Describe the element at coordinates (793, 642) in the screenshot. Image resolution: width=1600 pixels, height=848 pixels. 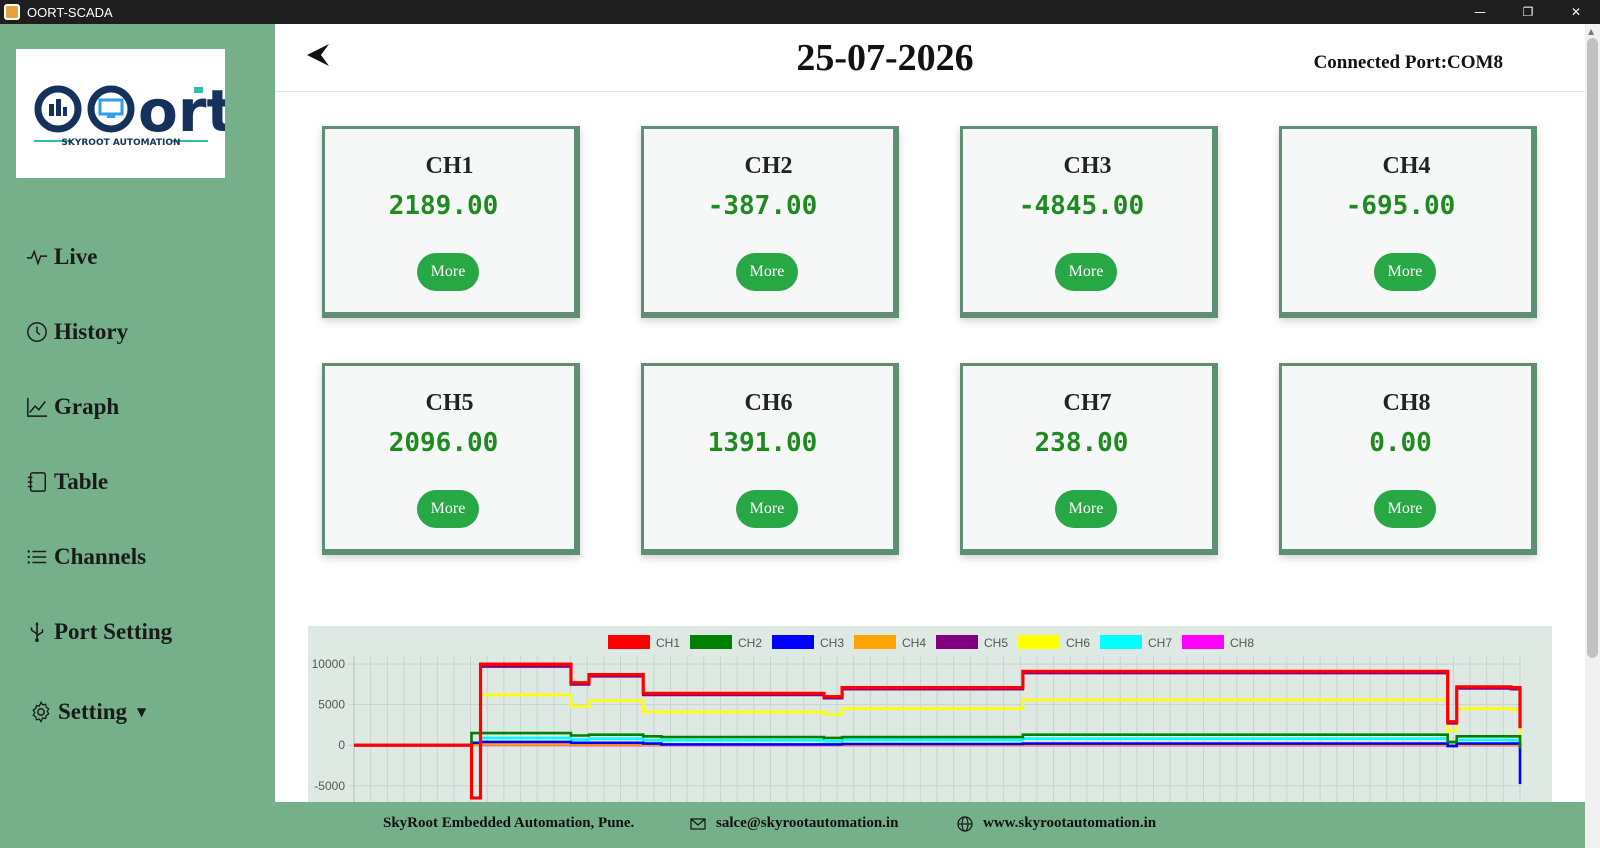
I see `legend-swatch-ch3` at that location.